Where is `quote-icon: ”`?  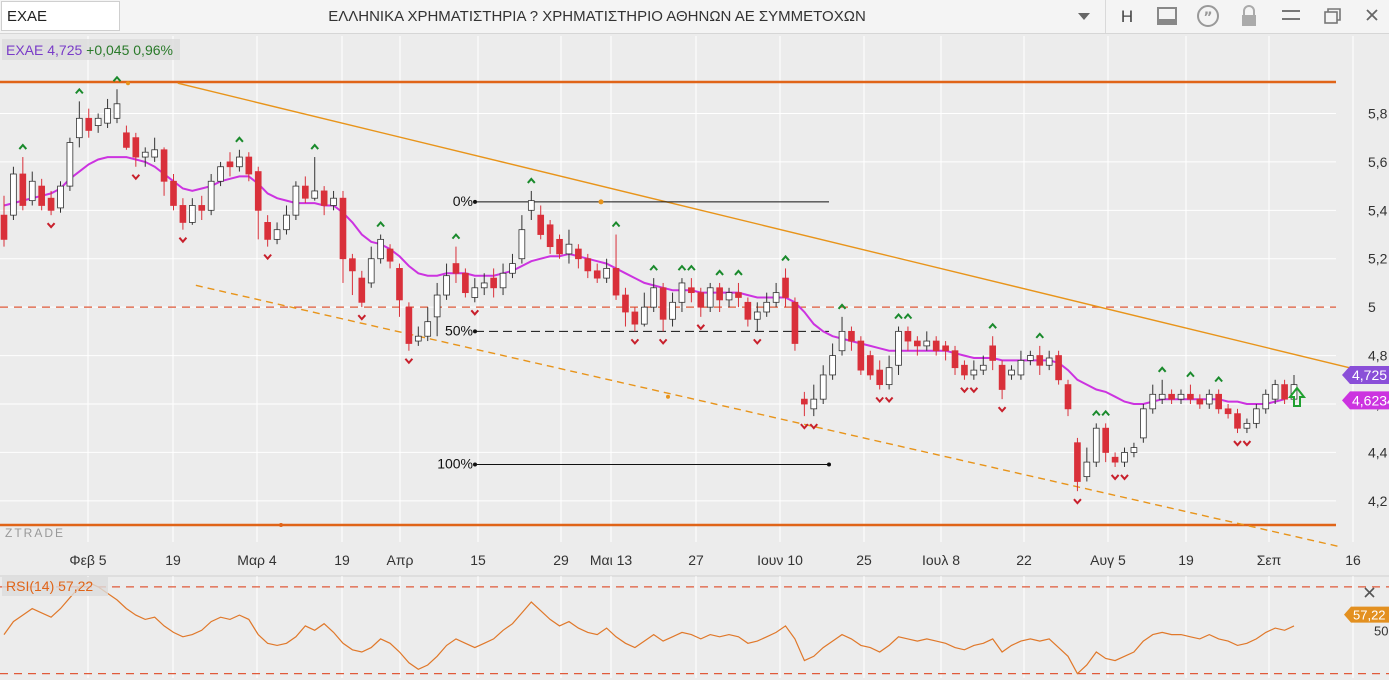
quote-icon: ” is located at coordinates (1208, 16).